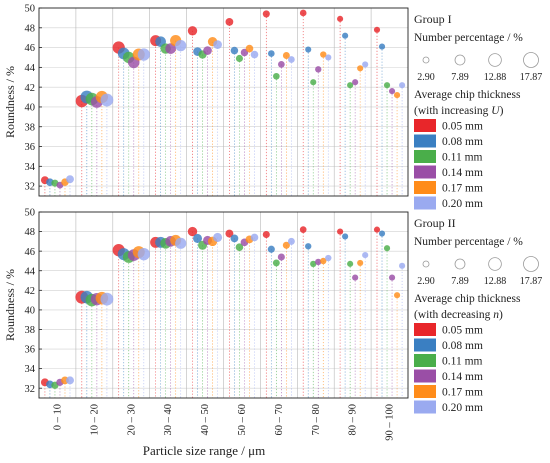 This screenshot has width=550, height=463. Describe the element at coordinates (204, 450) in the screenshot. I see `x-axis-label: Particle size range / μm` at that location.